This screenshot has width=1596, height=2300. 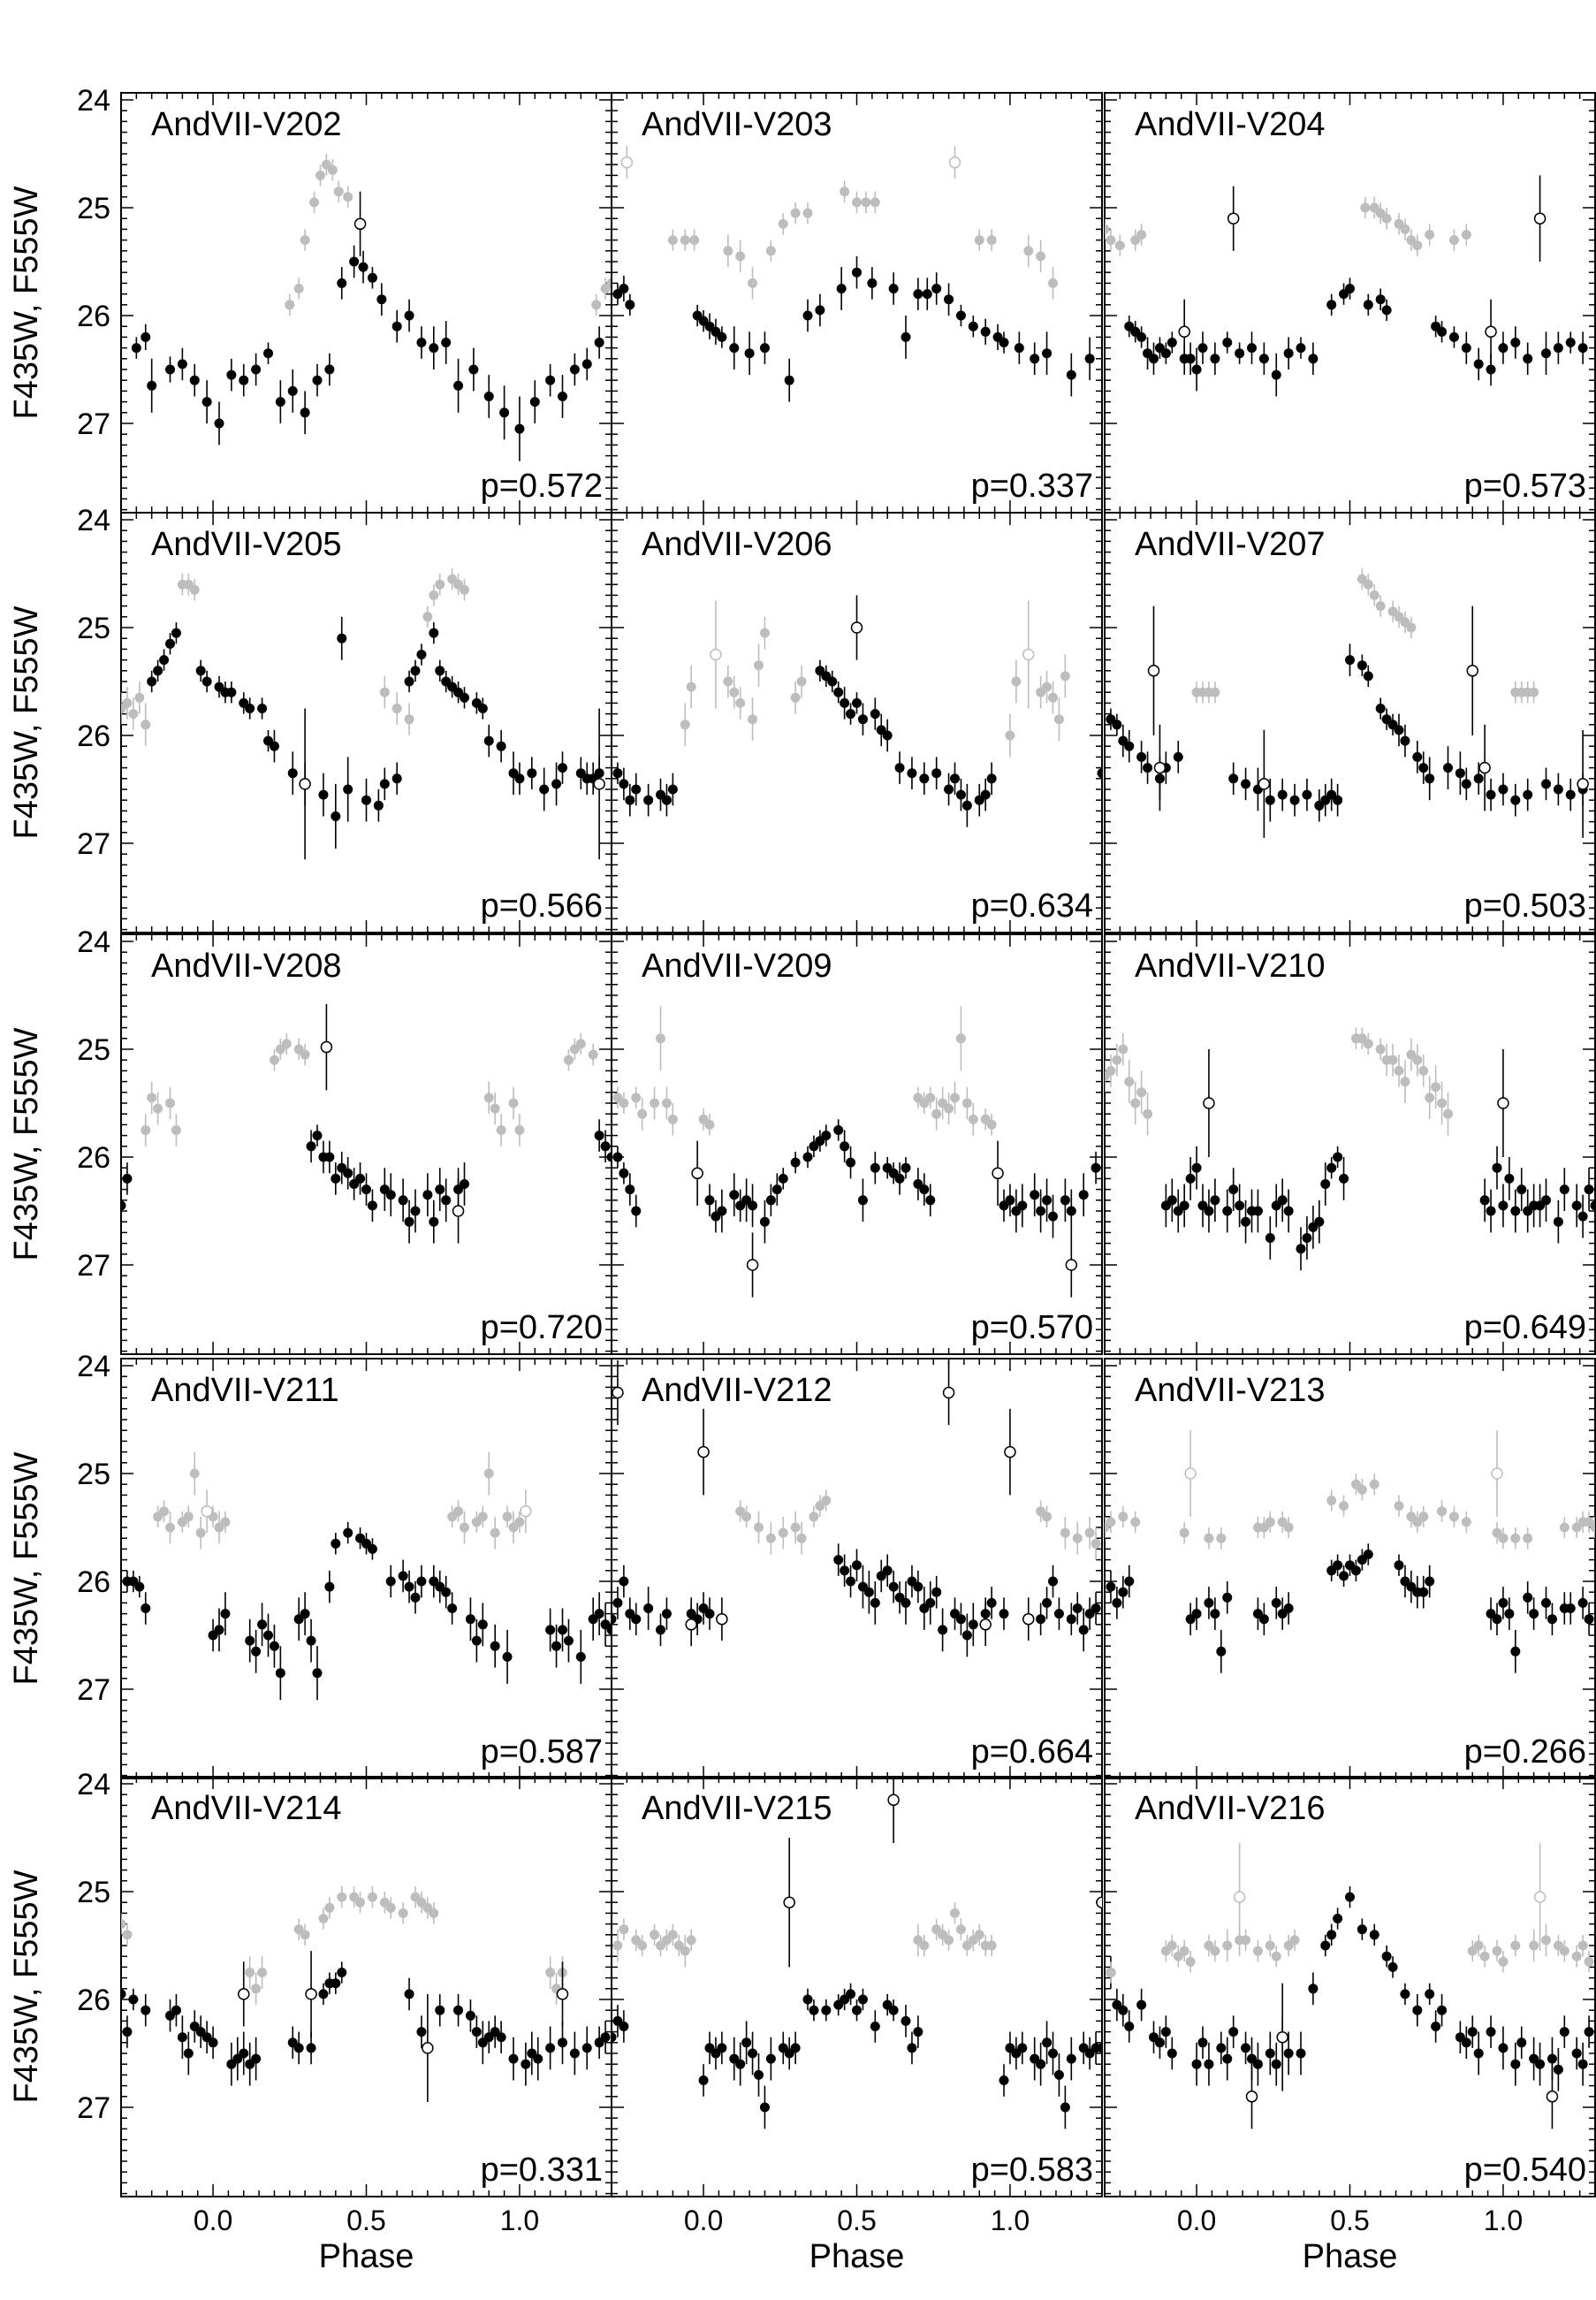 I want to click on panel-andvii-v214: AndVII-V214 p=0.331, so click(x=366, y=1986).